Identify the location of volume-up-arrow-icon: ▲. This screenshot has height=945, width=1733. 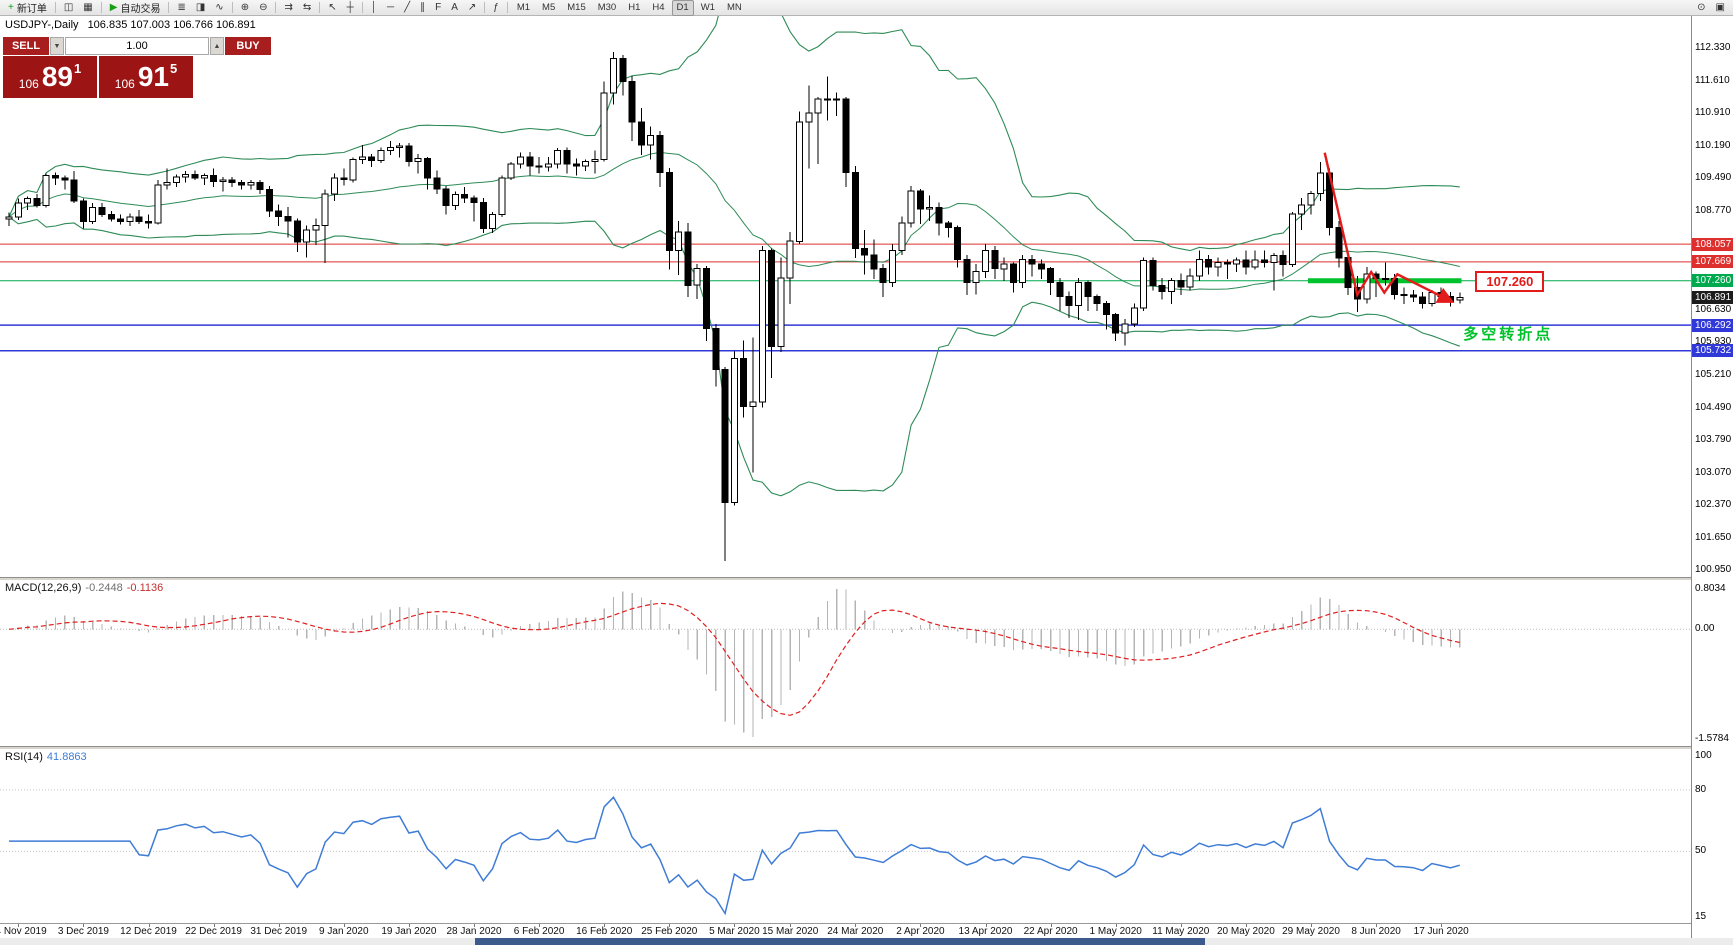
(217, 46).